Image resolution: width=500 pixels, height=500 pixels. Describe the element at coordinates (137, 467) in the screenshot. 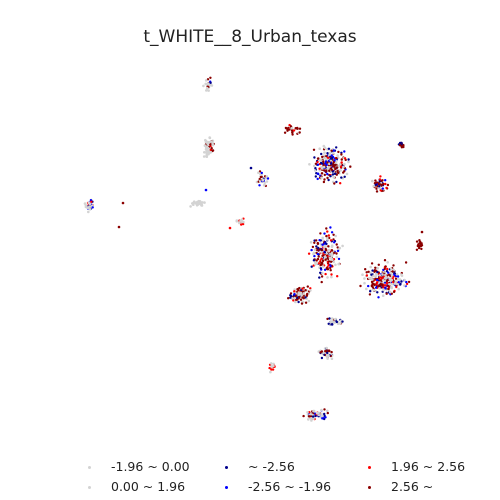

I see `legend-item-neg-ns: -1.96 ~ 0.00` at that location.